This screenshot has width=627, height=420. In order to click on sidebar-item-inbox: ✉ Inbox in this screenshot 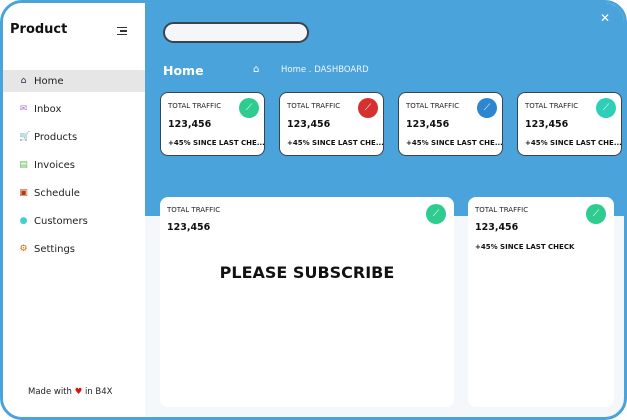, I will do `click(74, 109)`.